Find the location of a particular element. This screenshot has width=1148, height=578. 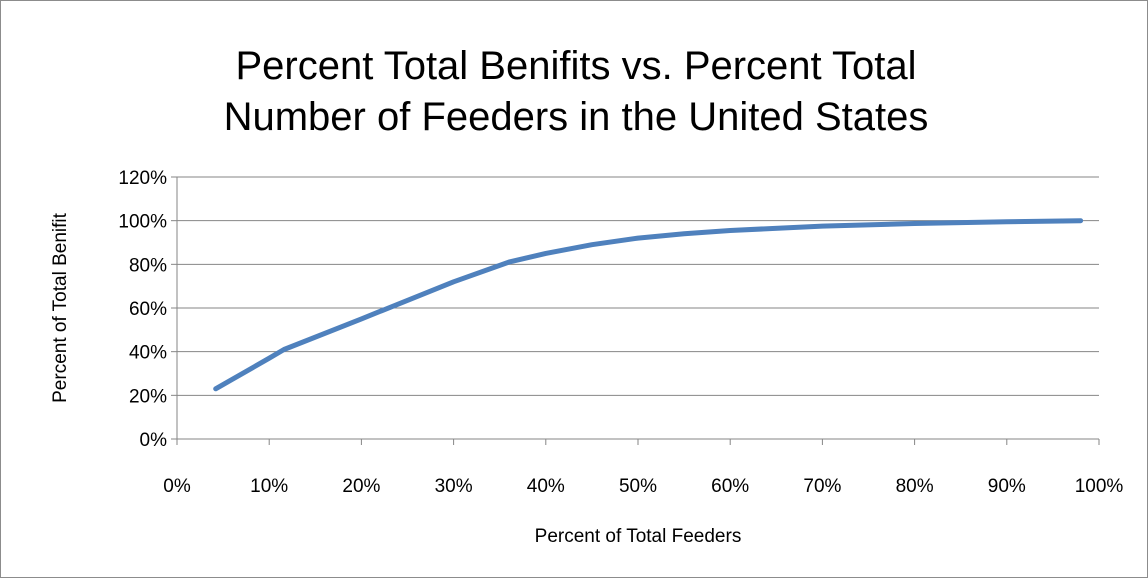

y-axis-title: Percent of Total Benifit is located at coordinates (60, 307).